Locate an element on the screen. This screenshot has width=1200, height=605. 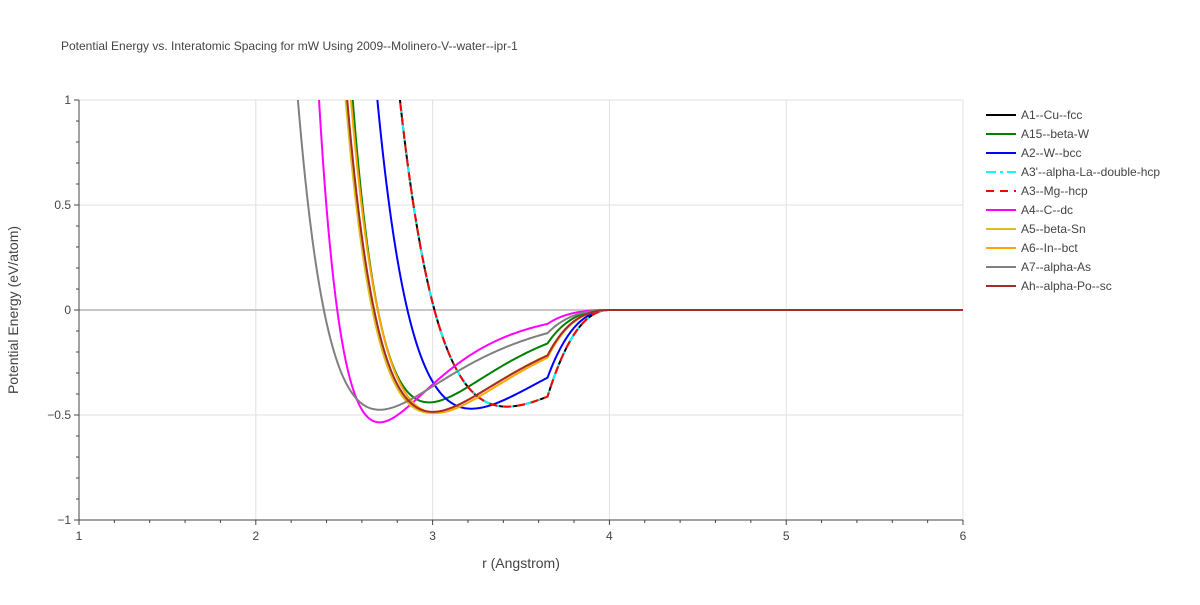
y-tick-label: −1 is located at coordinates (64, 520).